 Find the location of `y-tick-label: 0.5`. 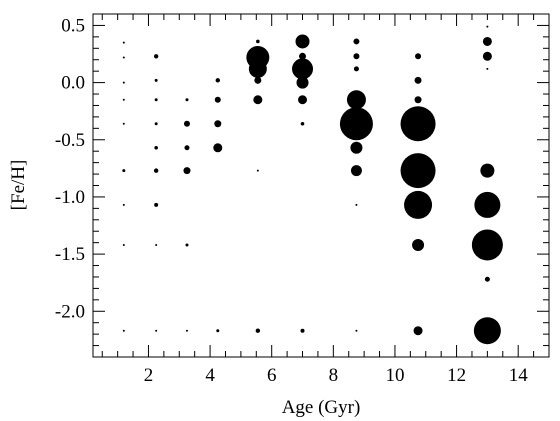

y-tick-label: 0.5 is located at coordinates (73, 25).